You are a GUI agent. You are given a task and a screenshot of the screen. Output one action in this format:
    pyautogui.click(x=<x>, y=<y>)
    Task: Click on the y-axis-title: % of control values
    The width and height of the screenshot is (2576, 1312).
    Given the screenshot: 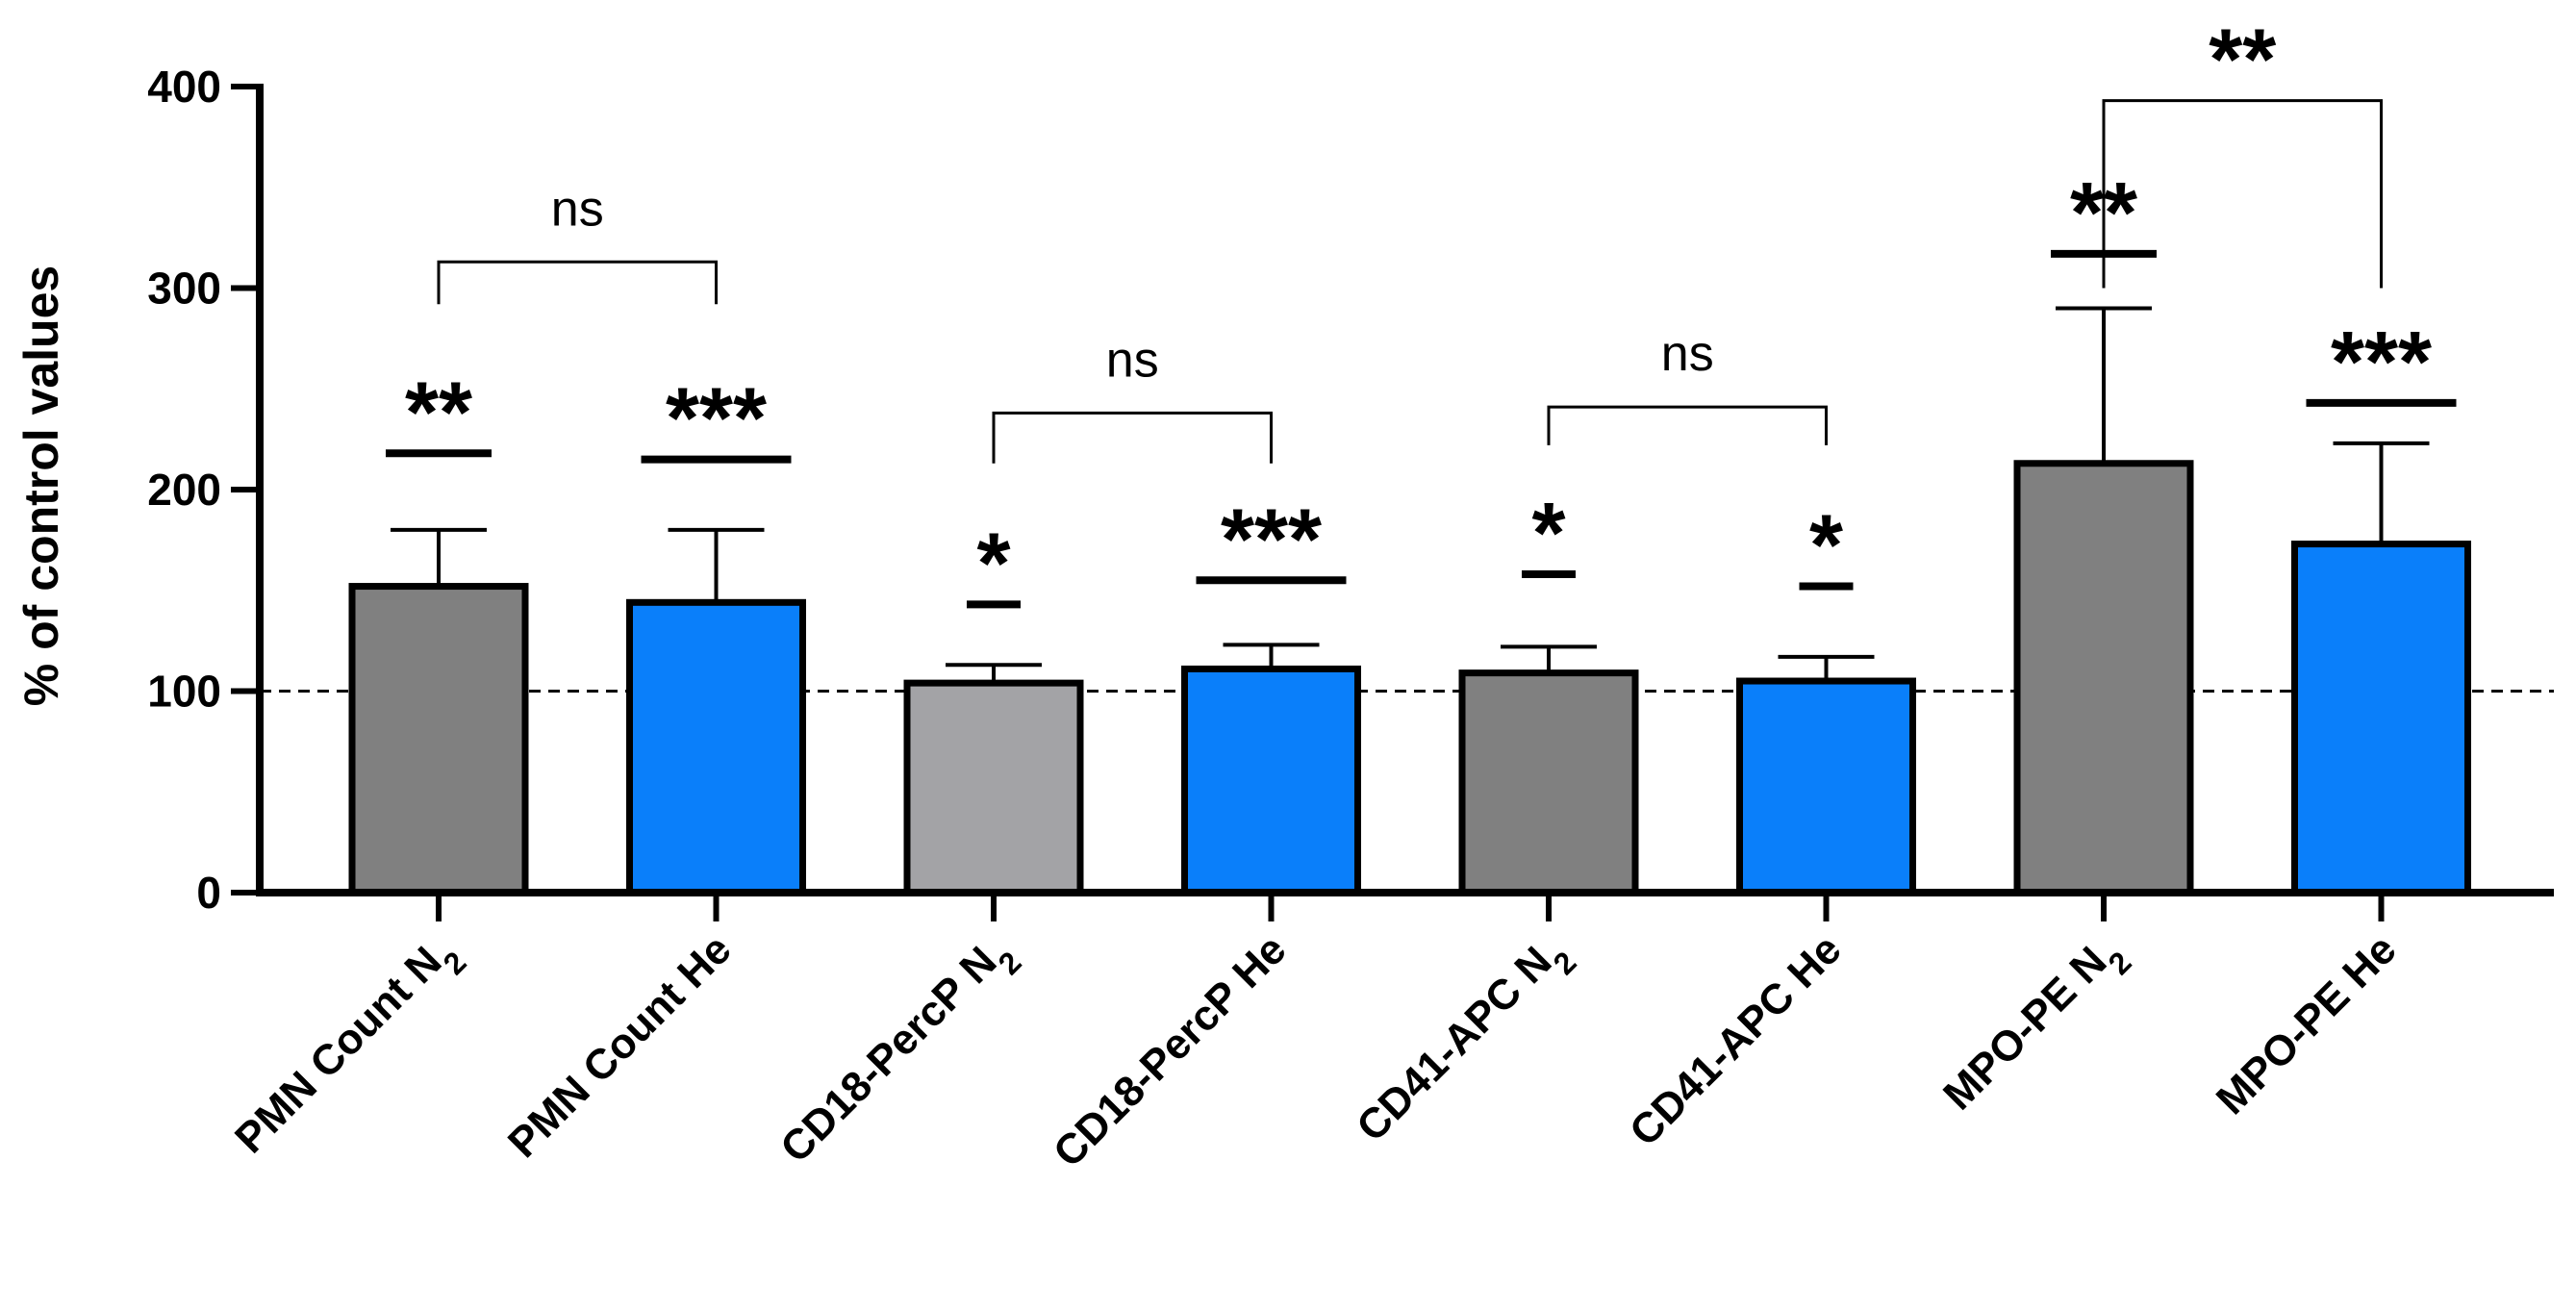 What is the action you would take?
    pyautogui.click(x=41, y=485)
    